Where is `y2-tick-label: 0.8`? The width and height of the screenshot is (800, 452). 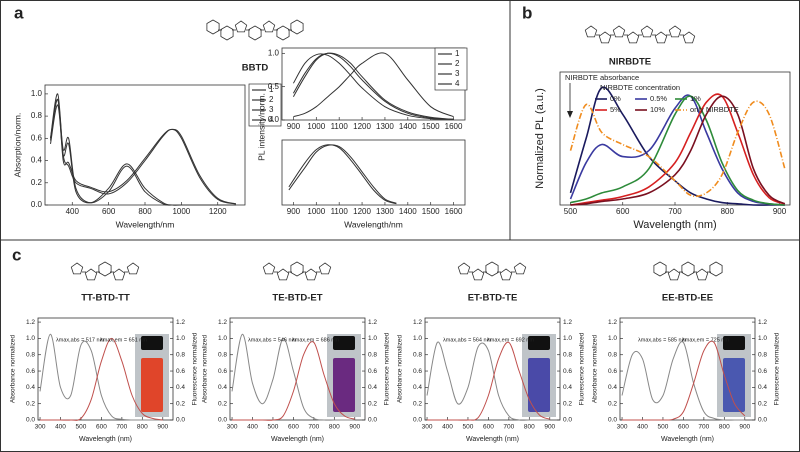 y2-tick-label: 0.8 is located at coordinates (372, 354).